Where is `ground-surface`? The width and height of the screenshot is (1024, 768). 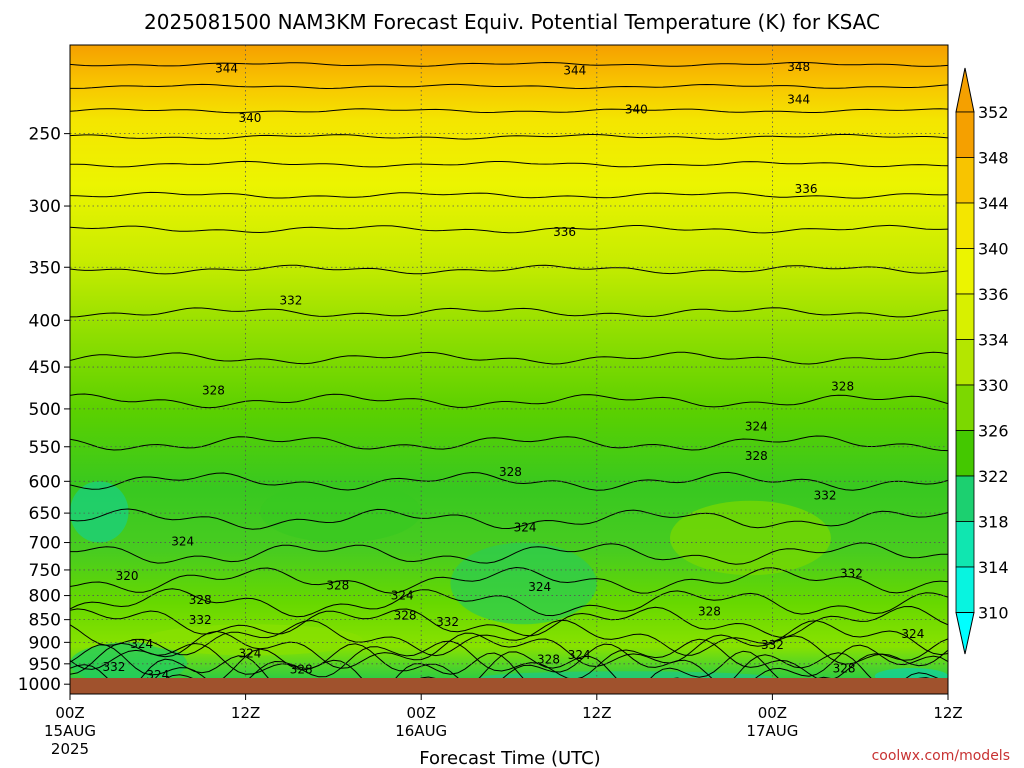
ground-surface is located at coordinates (509, 686).